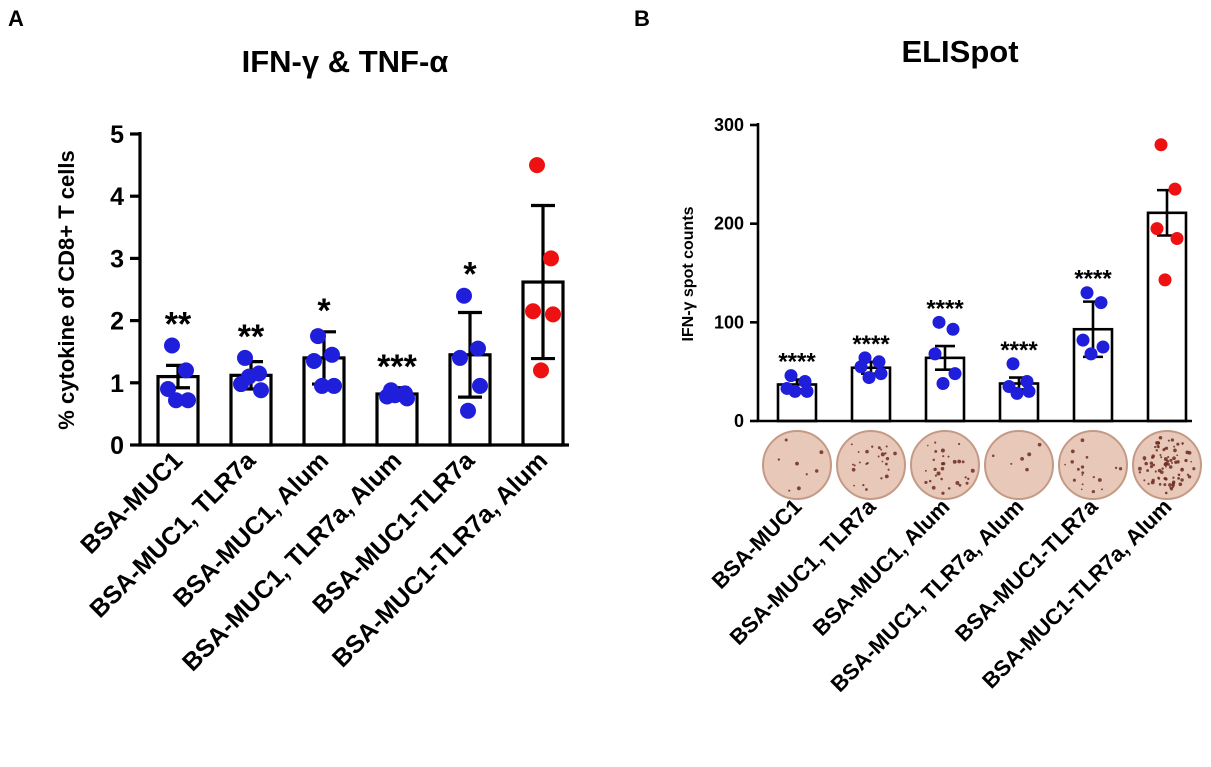  What do you see at coordinates (736, 273) in the screenshot?
I see `panel-b-y-ticks: 0 100 200 300` at bounding box center [736, 273].